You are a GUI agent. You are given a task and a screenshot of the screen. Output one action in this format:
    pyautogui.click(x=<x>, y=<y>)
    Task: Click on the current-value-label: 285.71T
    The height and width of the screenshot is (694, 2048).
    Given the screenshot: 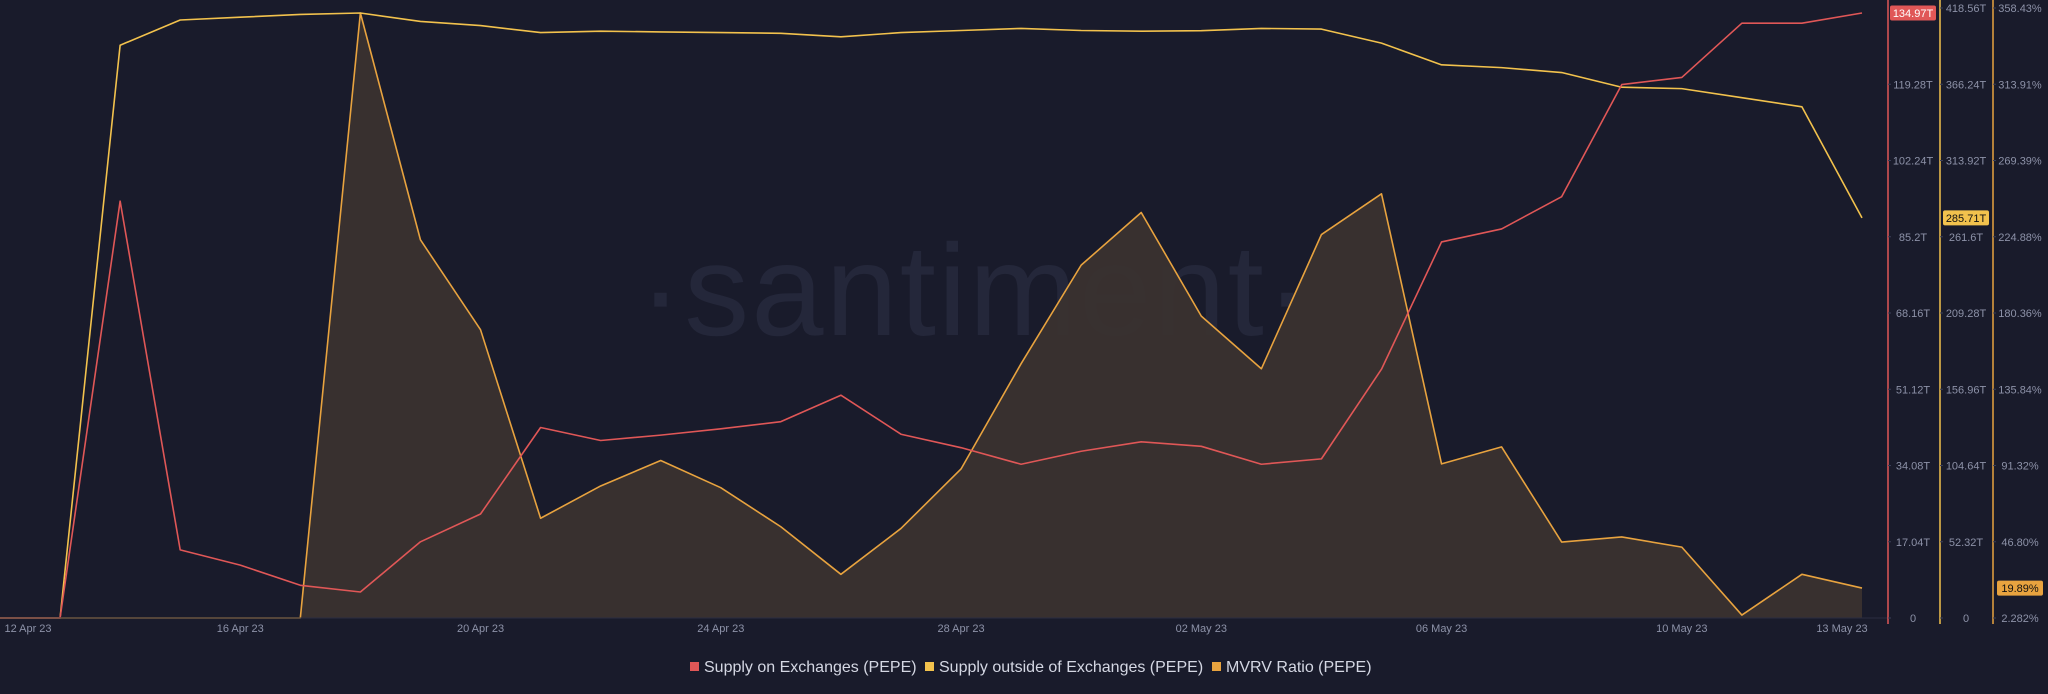 What is the action you would take?
    pyautogui.click(x=1966, y=219)
    